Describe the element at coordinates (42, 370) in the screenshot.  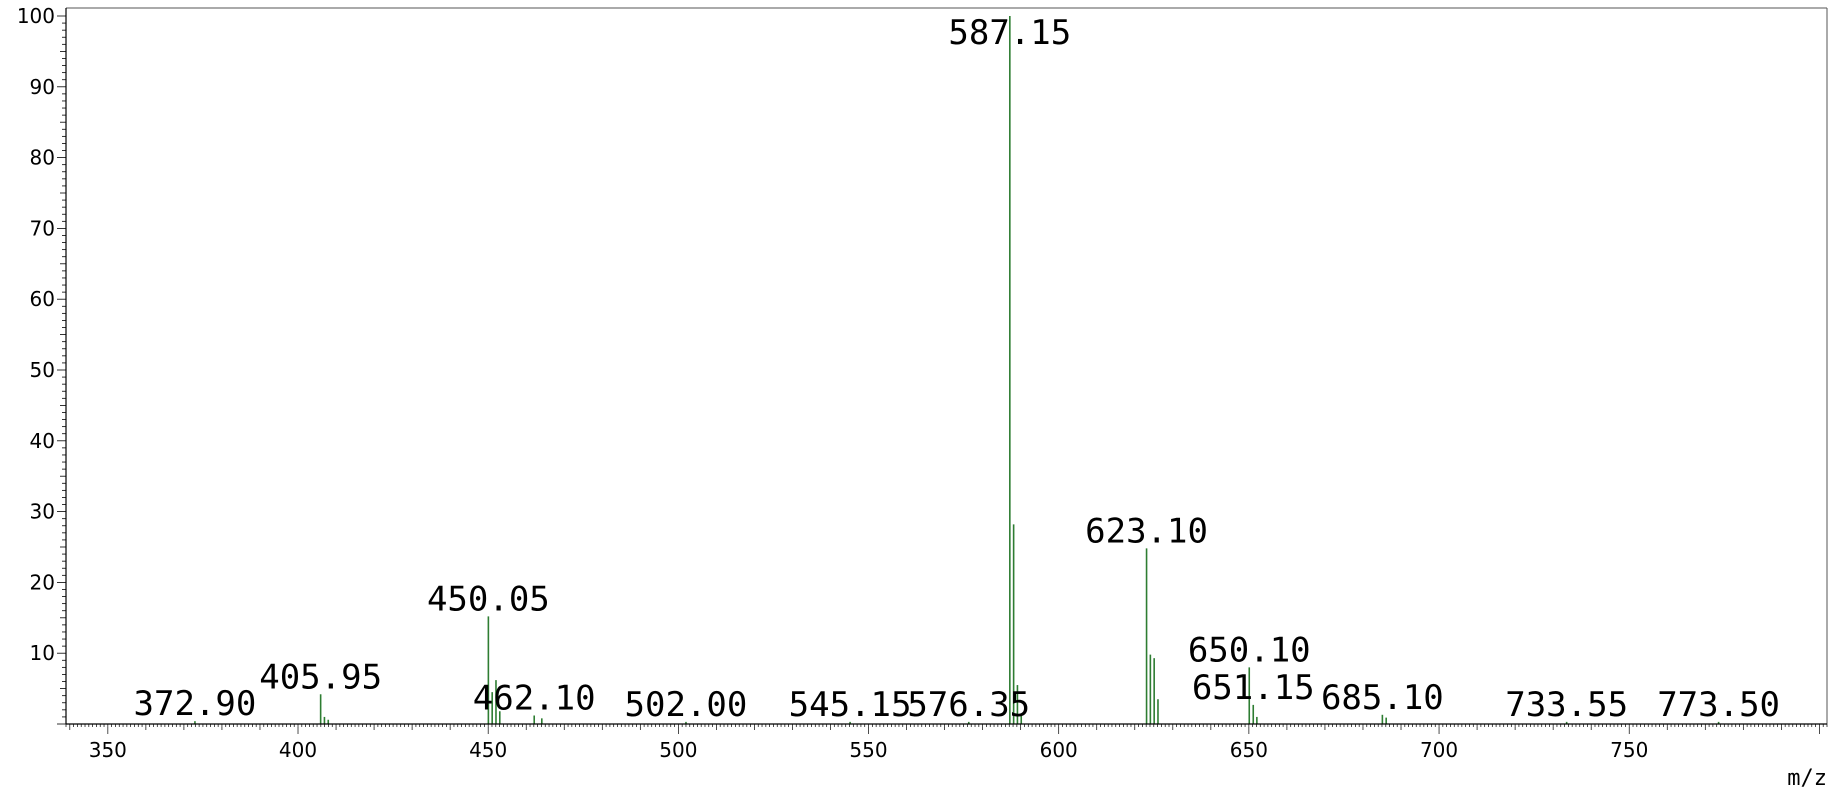
I see `y-tick-label: 50` at that location.